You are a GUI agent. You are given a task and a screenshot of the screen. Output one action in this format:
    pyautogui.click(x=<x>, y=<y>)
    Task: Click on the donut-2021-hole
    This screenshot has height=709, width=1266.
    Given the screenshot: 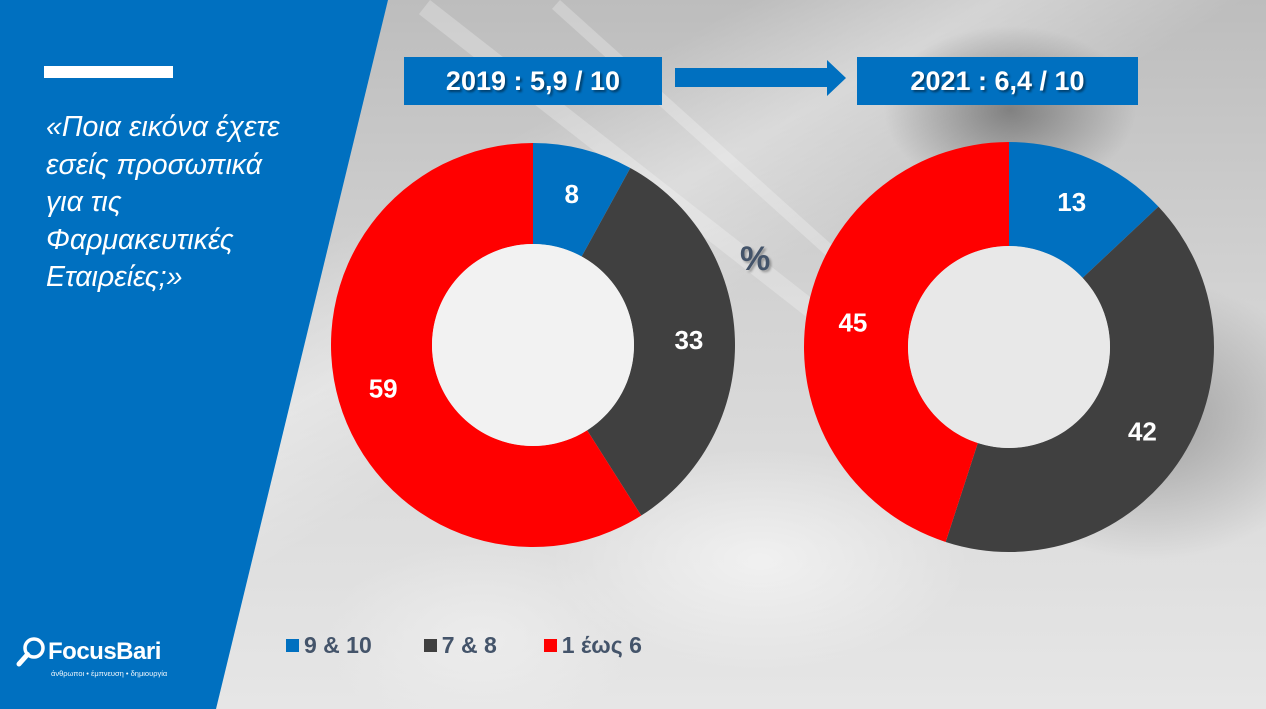 What is the action you would take?
    pyautogui.click(x=1009, y=347)
    